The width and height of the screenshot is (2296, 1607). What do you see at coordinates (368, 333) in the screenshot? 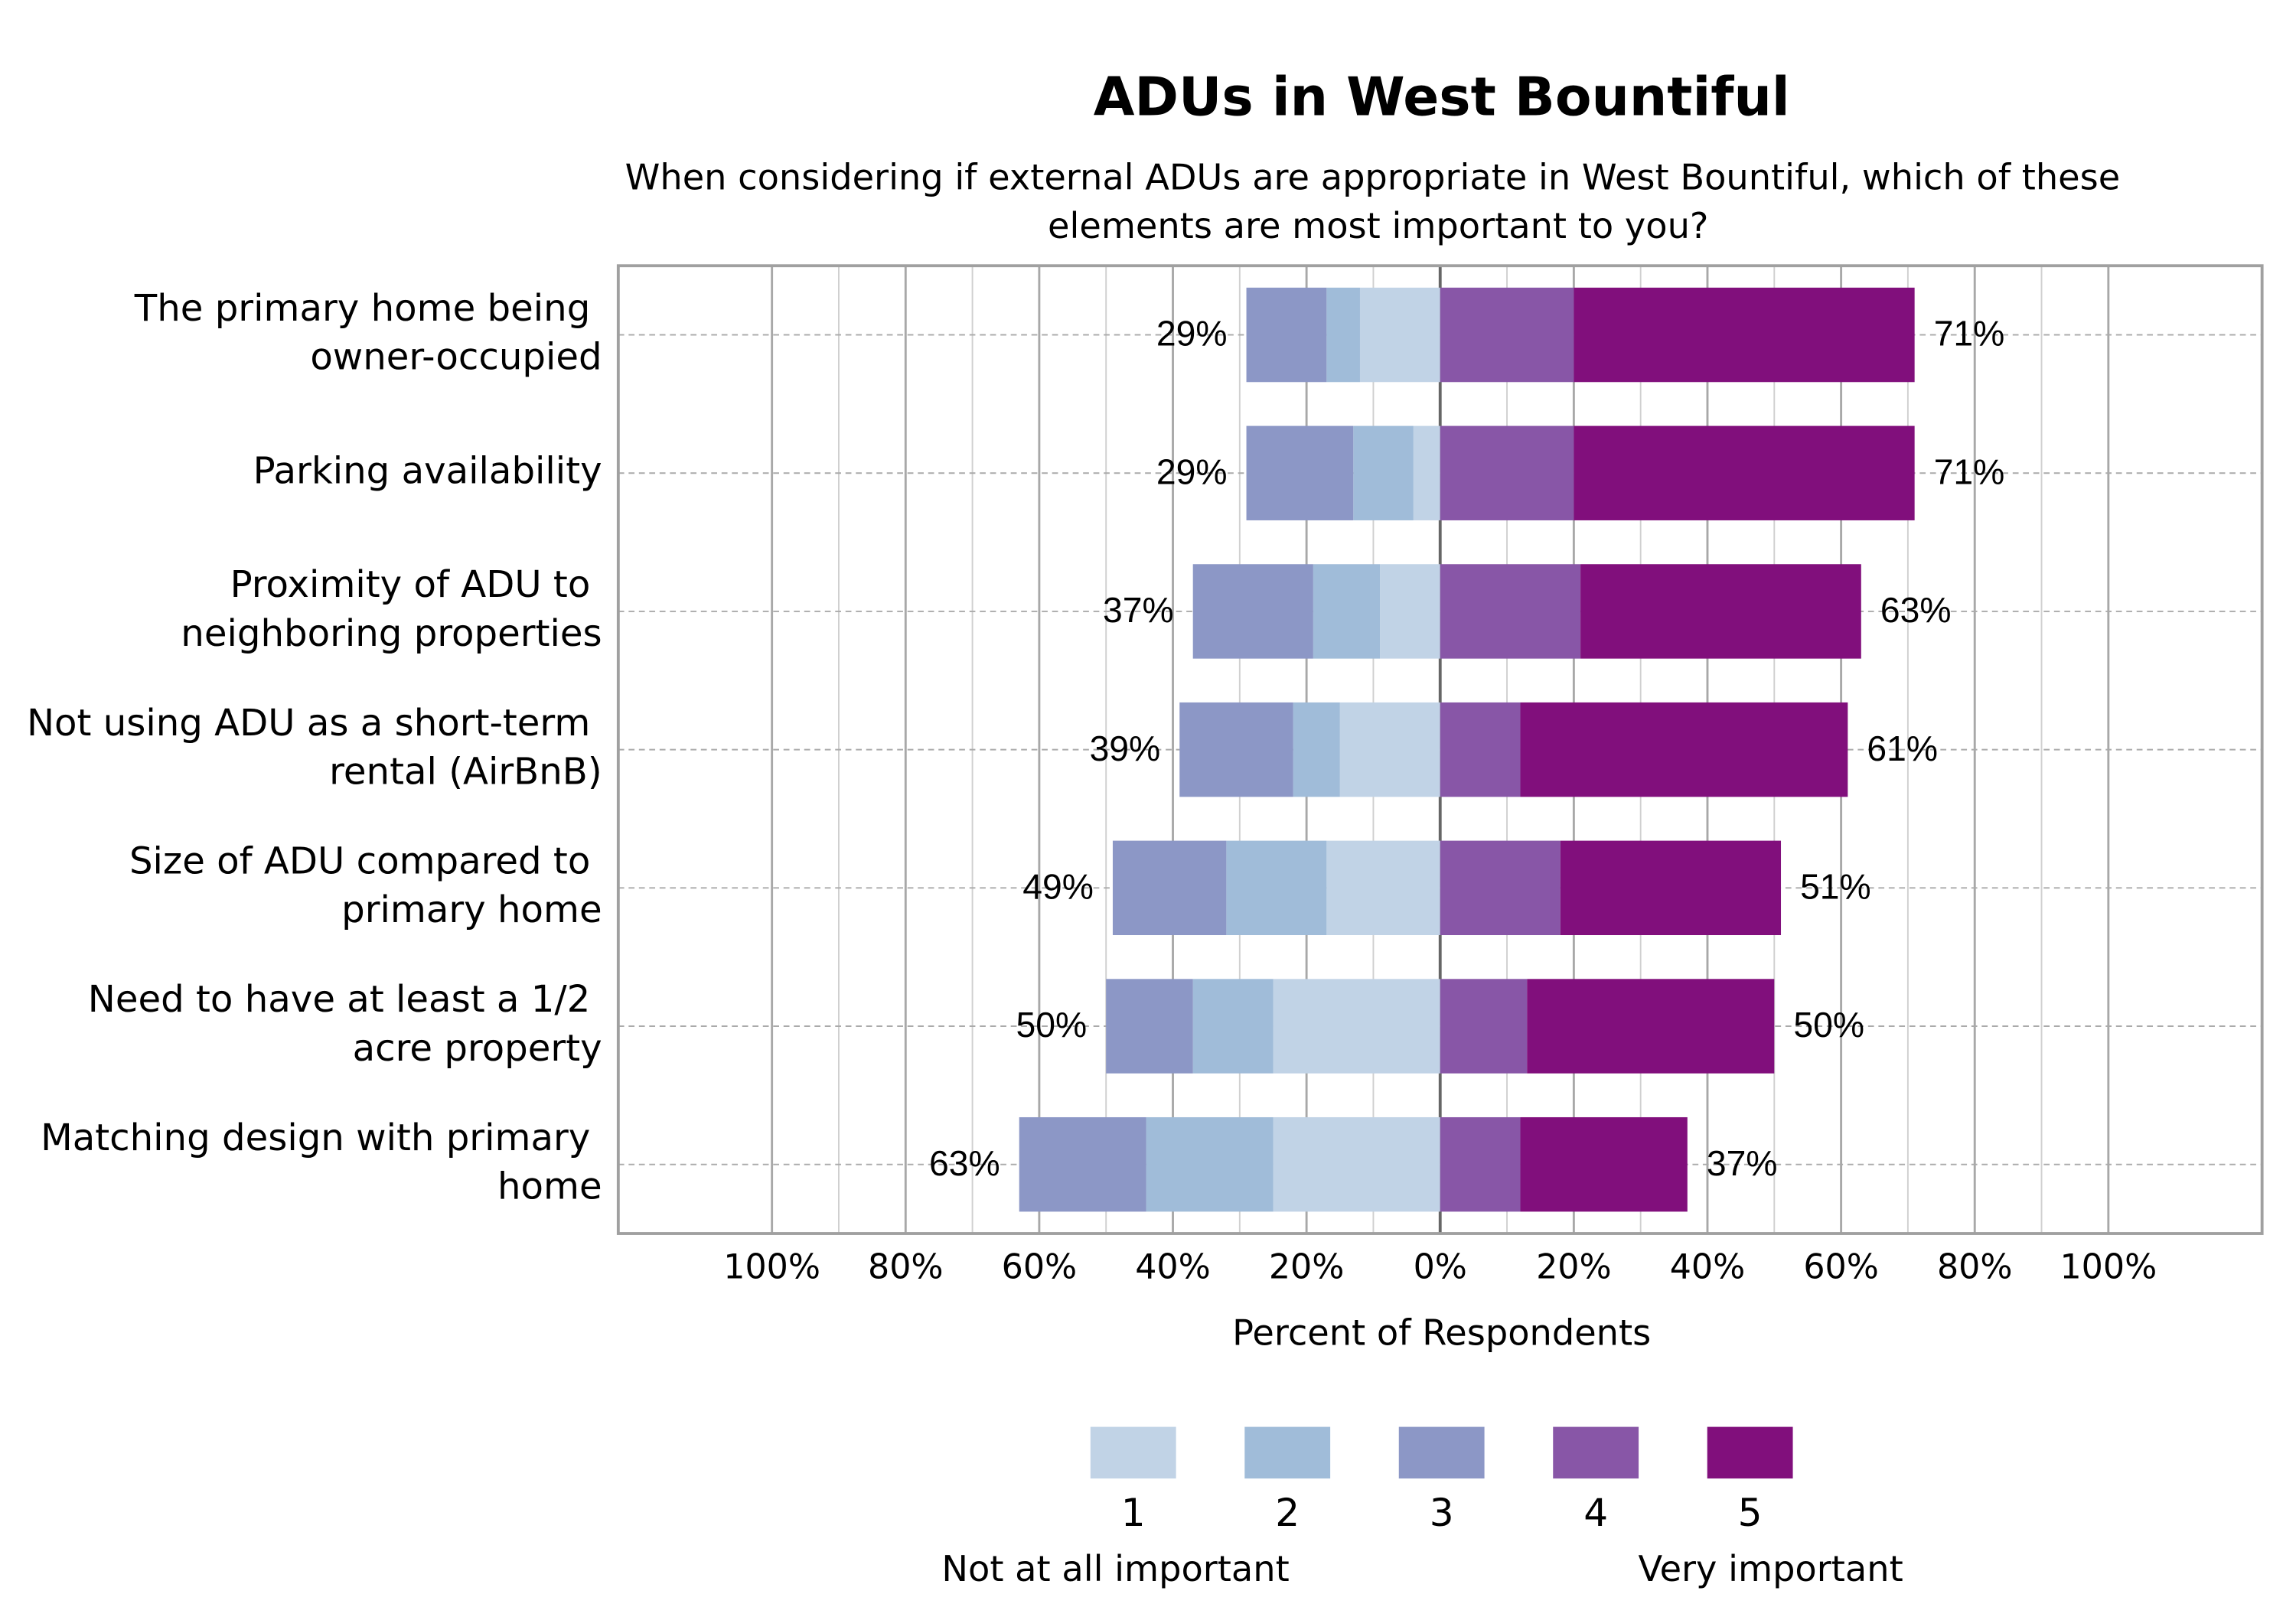
I see `category-label: The primary home being owner-occupied` at bounding box center [368, 333].